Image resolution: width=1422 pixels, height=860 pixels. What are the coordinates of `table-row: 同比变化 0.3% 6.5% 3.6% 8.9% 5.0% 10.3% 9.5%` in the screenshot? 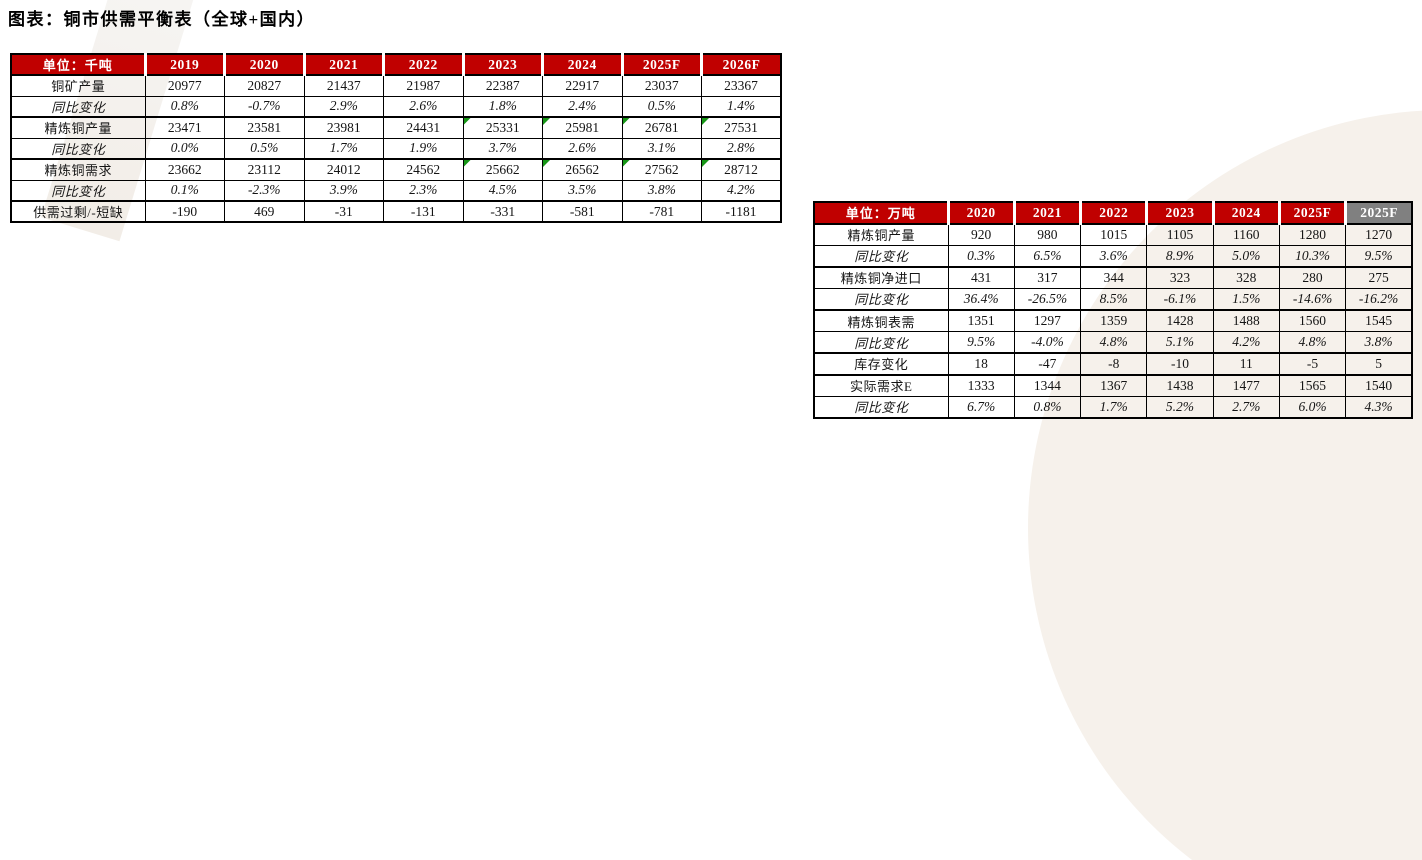 It's located at (1113, 255).